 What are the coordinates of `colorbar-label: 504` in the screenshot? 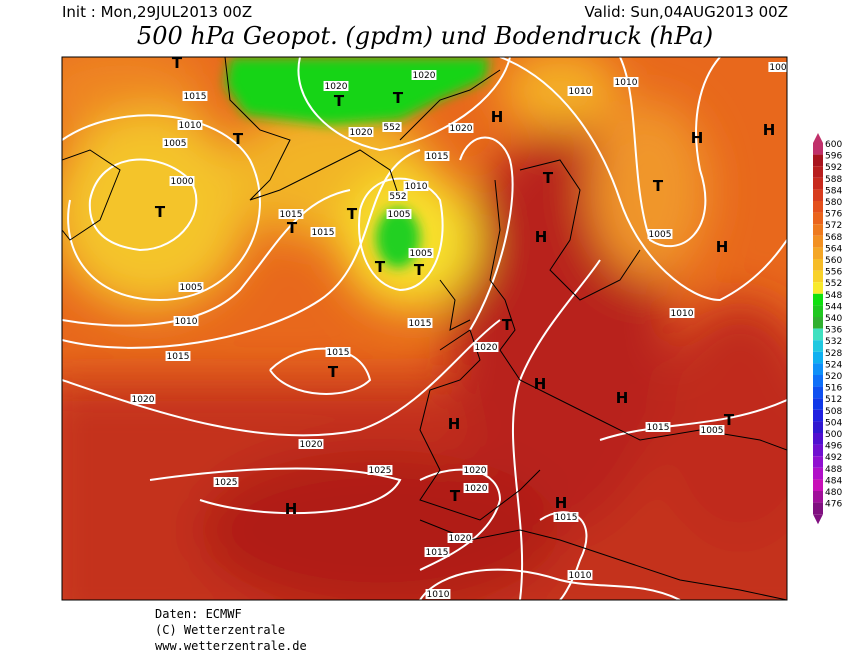 It's located at (833, 423).